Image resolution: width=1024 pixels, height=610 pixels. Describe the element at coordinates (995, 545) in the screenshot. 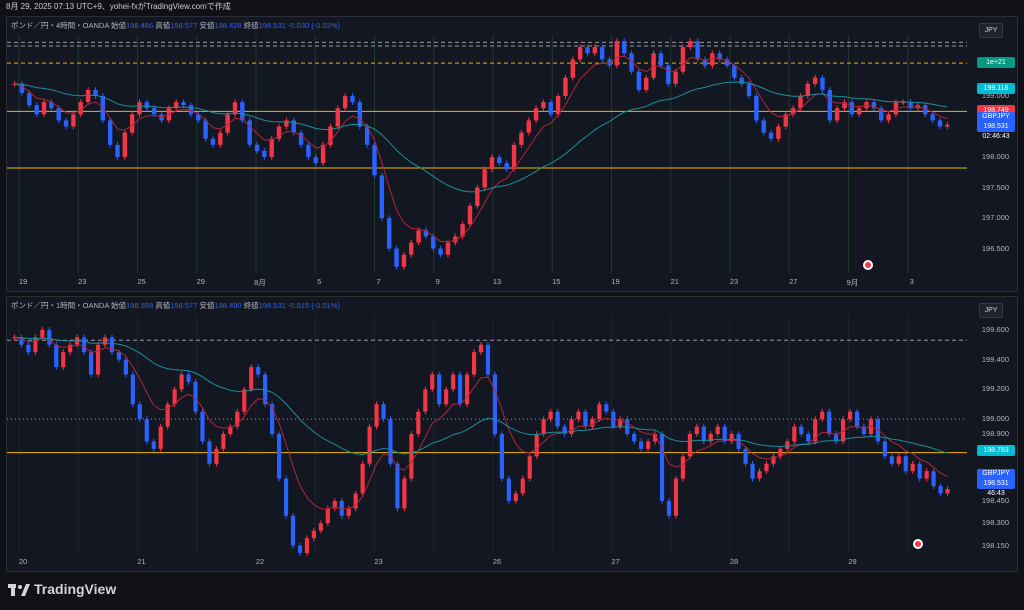

I see `y-tick-label: 198.150` at that location.